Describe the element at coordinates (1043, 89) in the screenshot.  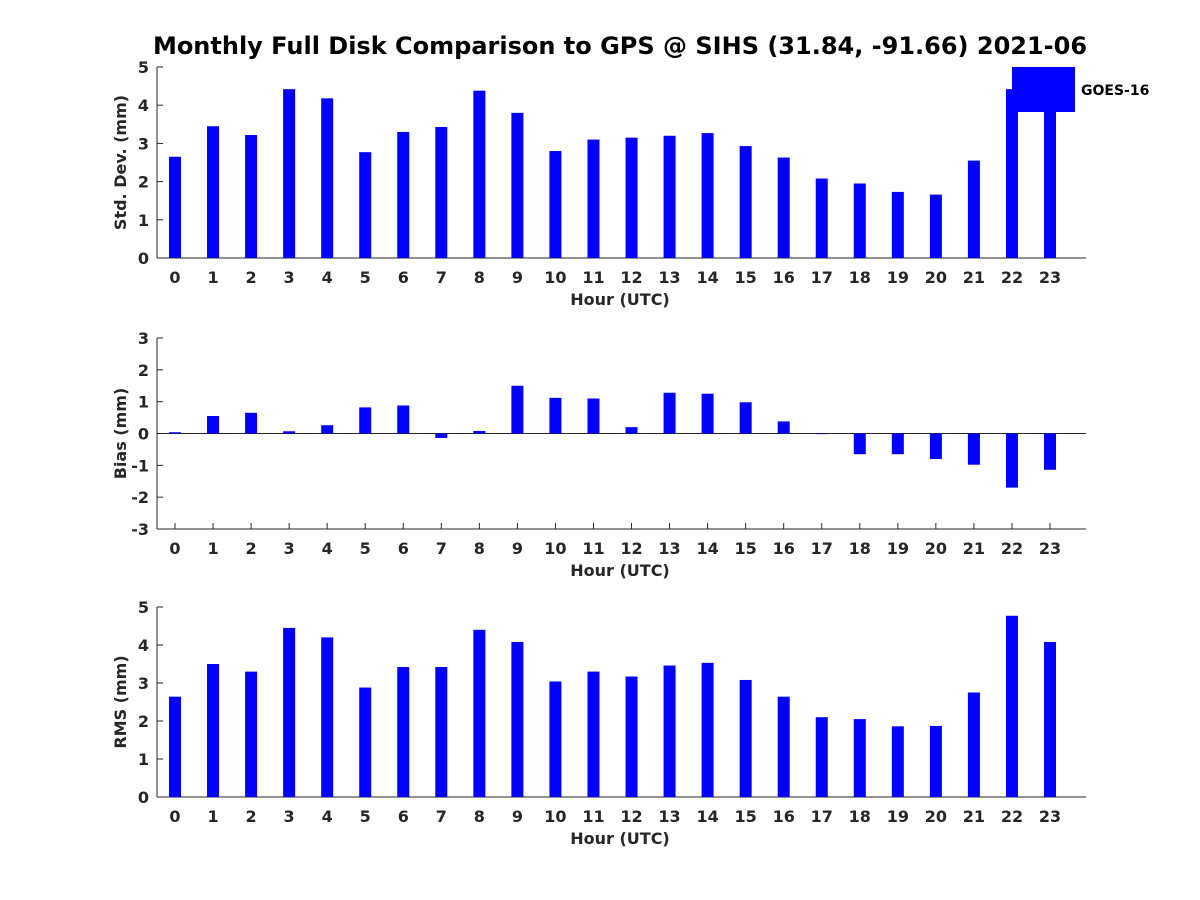
I see `legend-swatch` at that location.